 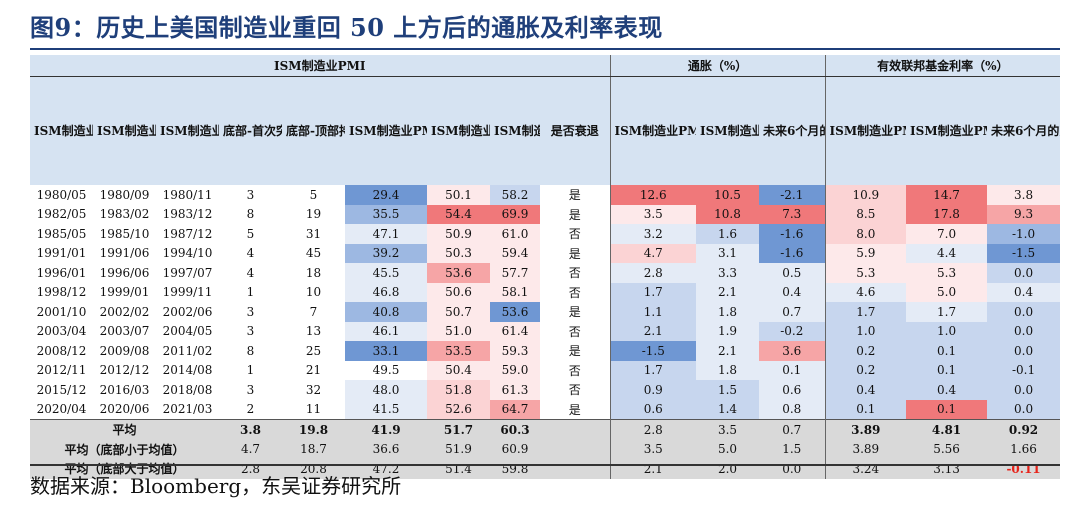 What do you see at coordinates (313, 370) in the screenshot?
I see `table-cell: 21` at bounding box center [313, 370].